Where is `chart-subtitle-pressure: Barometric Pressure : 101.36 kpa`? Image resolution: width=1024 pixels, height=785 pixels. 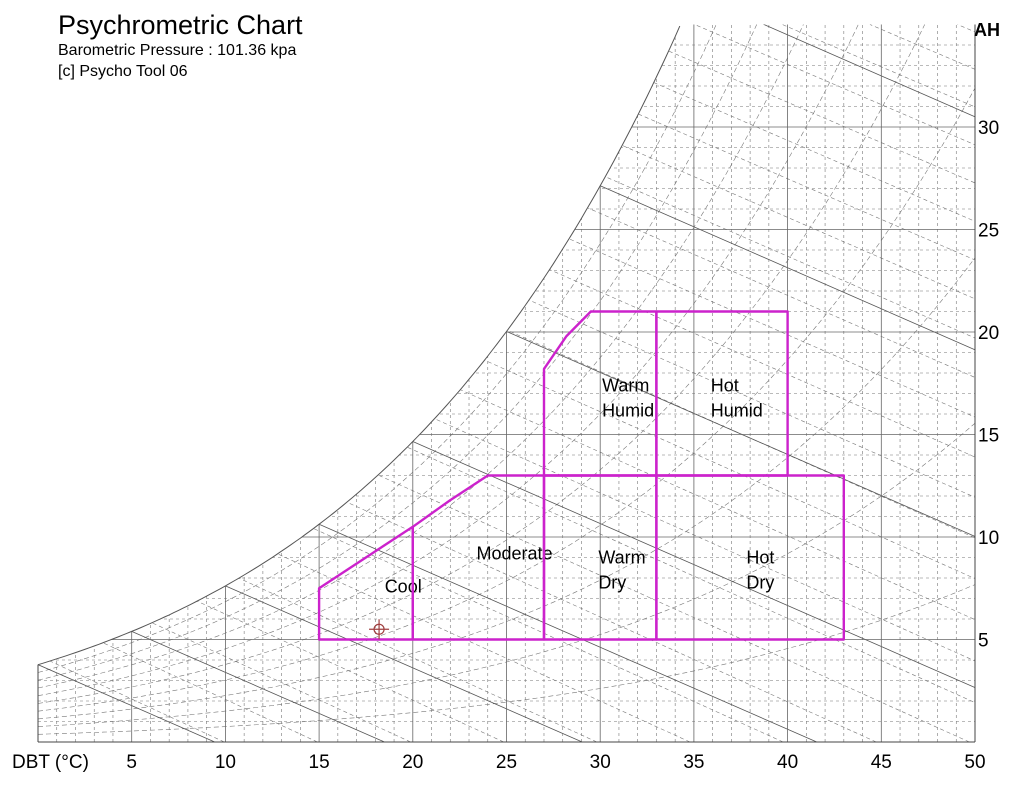 chart-subtitle-pressure: Barometric Pressure : 101.36 kpa is located at coordinates (177, 50).